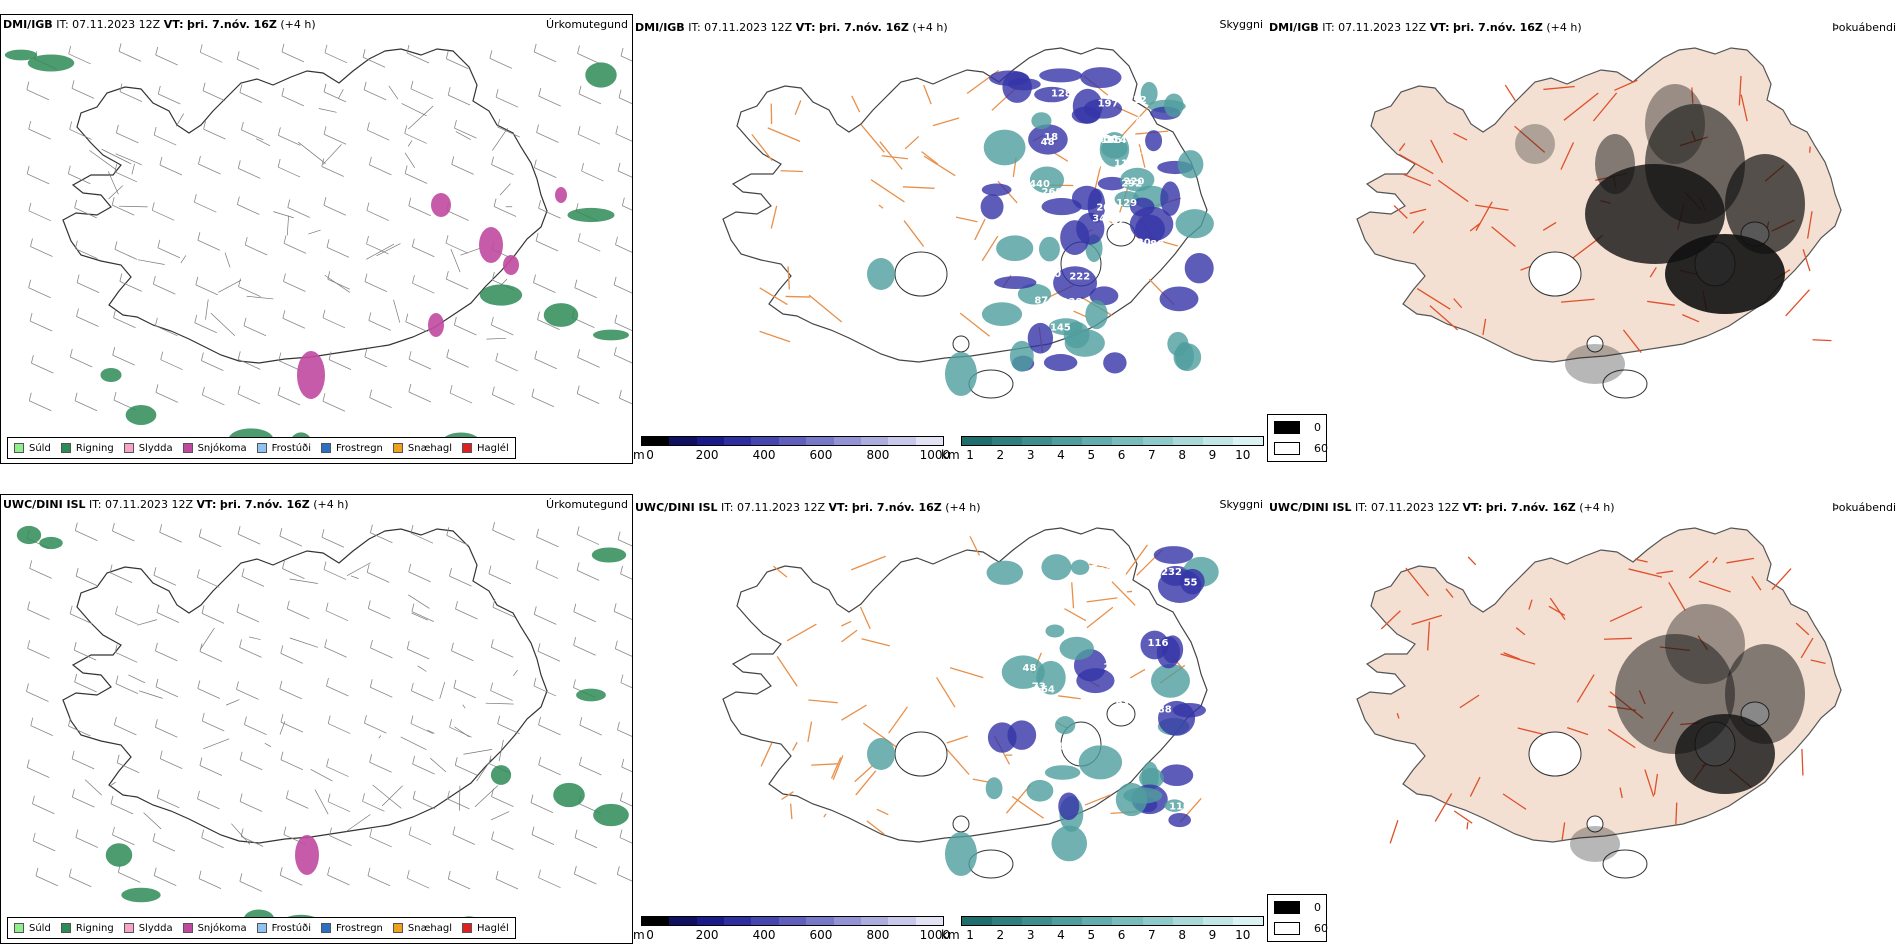 This screenshot has width=1900, height=950. Describe the element at coordinates (1142, 151) in the screenshot. I see `visibility-value-label: 11` at that location.